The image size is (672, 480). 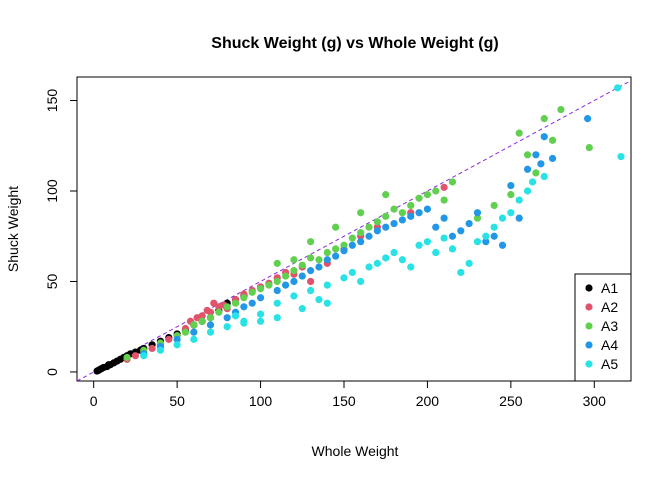 I want to click on legend-box, so click(x=603, y=327).